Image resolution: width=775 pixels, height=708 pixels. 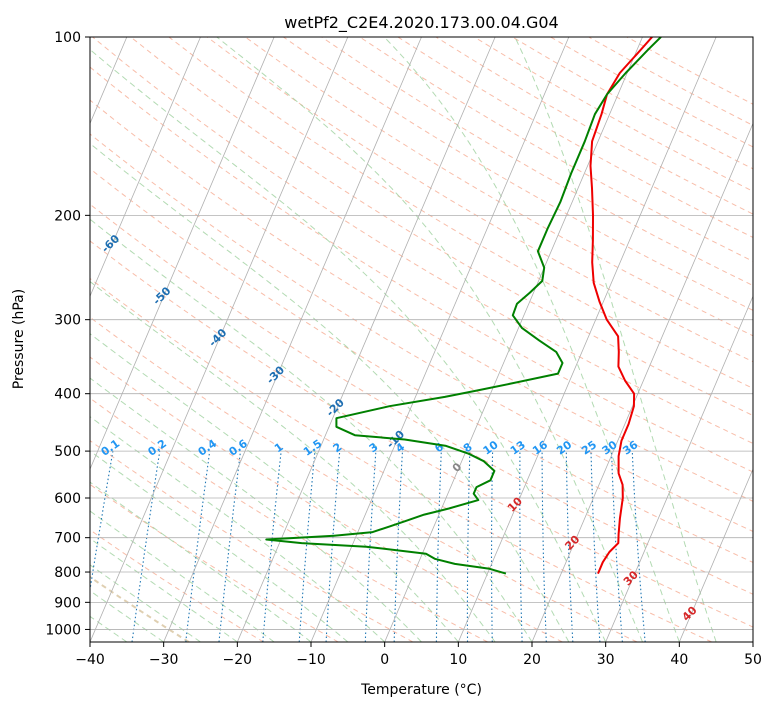 What do you see at coordinates (63, 630) in the screenshot?
I see `y-tick-label: 1000` at bounding box center [63, 630].